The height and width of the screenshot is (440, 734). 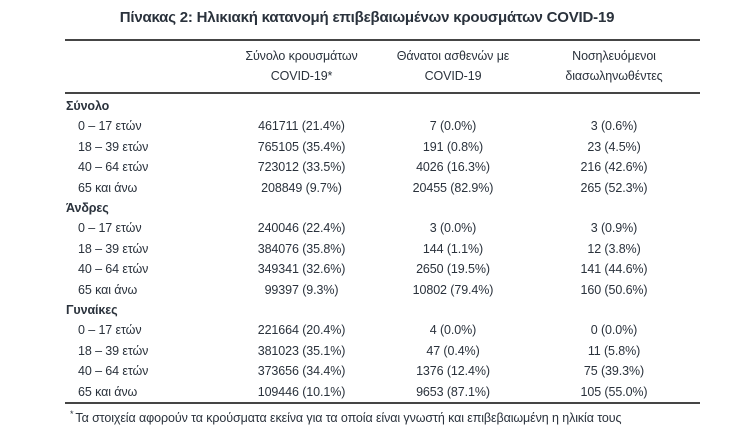 I want to click on cases-cell: 373656 (34.4%), so click(x=301, y=371).